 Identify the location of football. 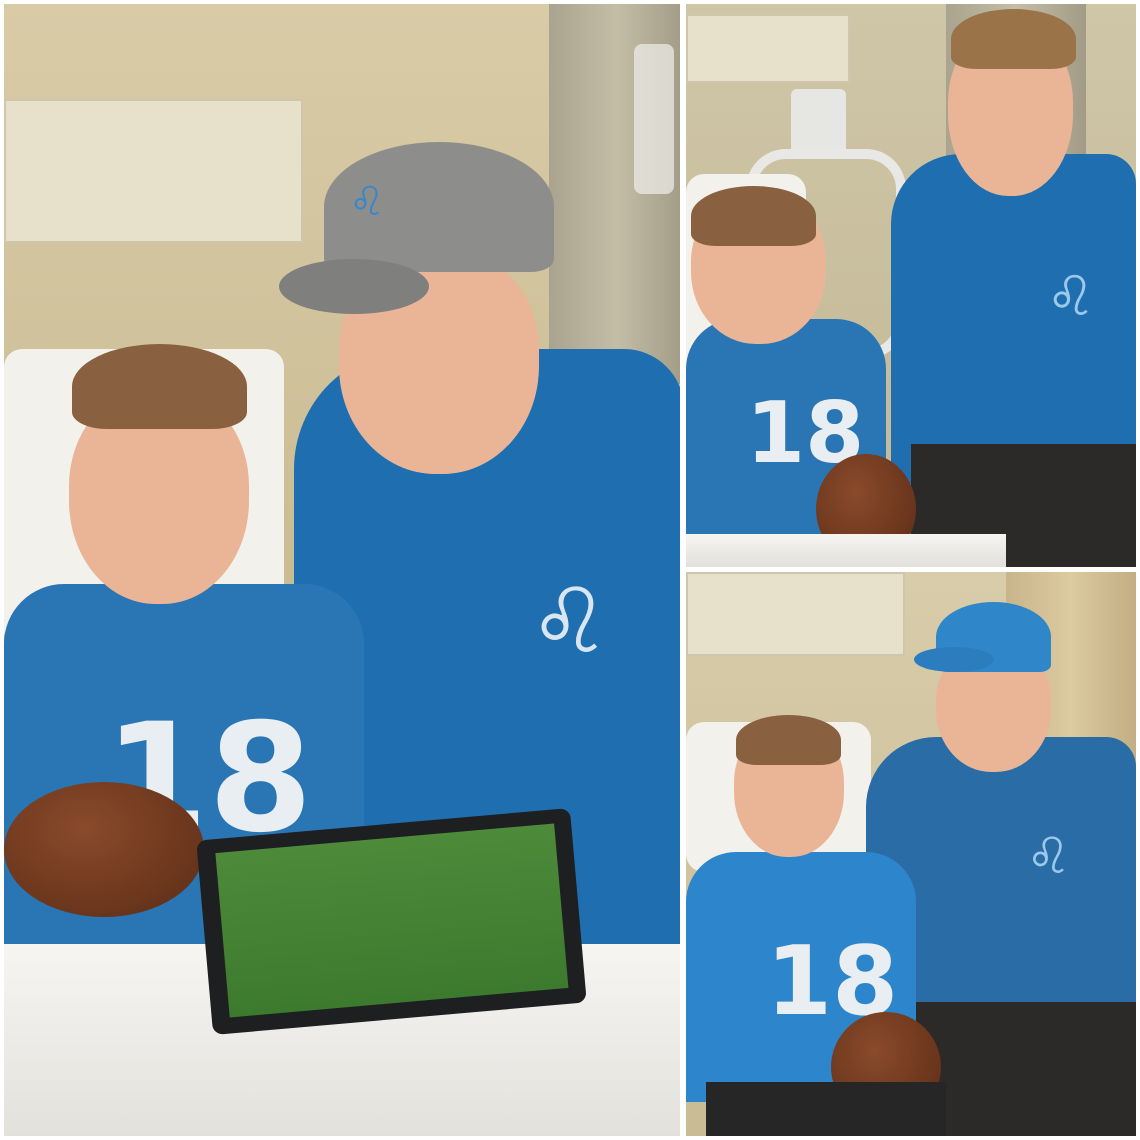
(104, 849).